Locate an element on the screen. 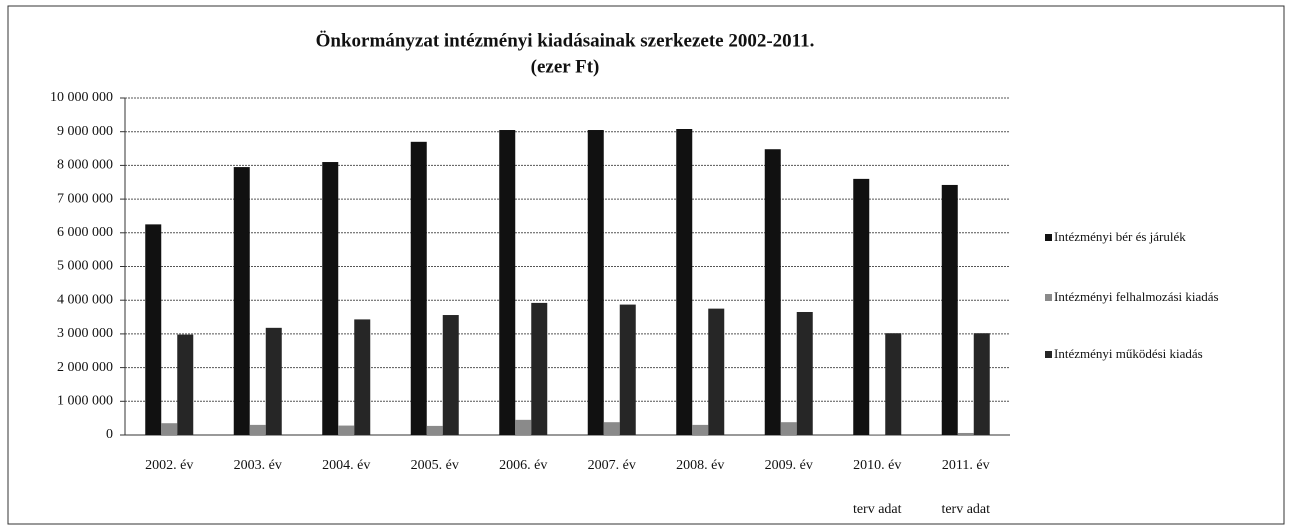  x-tick-label: 2002. év is located at coordinates (169, 465).